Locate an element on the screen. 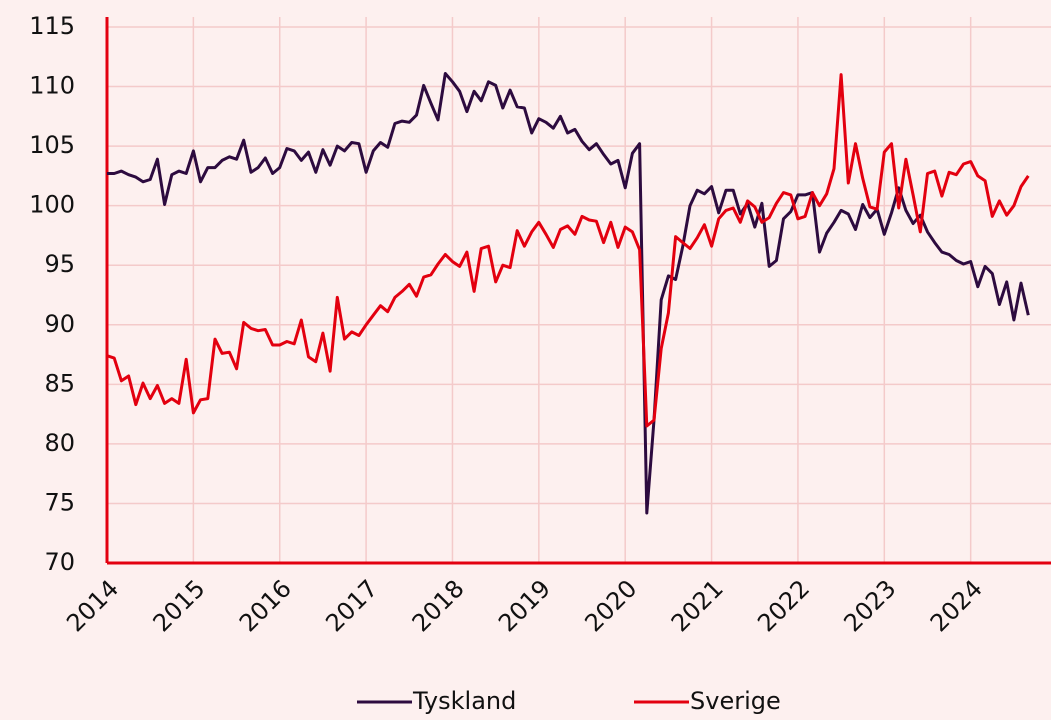 The image size is (1051, 720). x-tick-label: 2019 is located at coordinates (524, 605).